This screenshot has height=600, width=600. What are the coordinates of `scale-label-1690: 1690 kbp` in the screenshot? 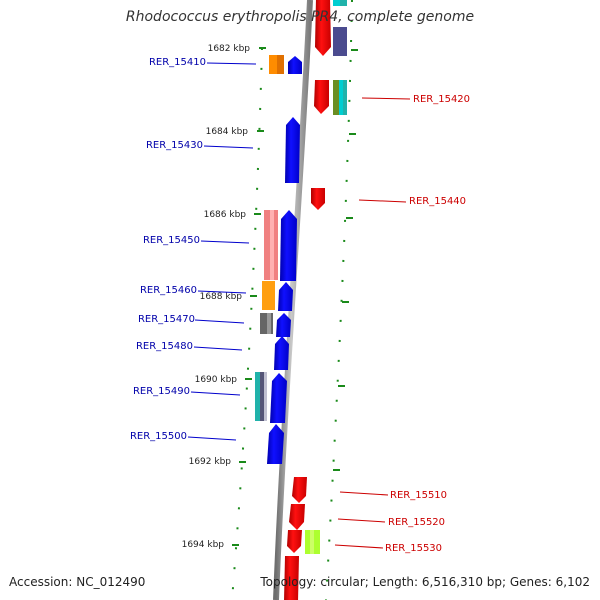 It's located at (216, 380).